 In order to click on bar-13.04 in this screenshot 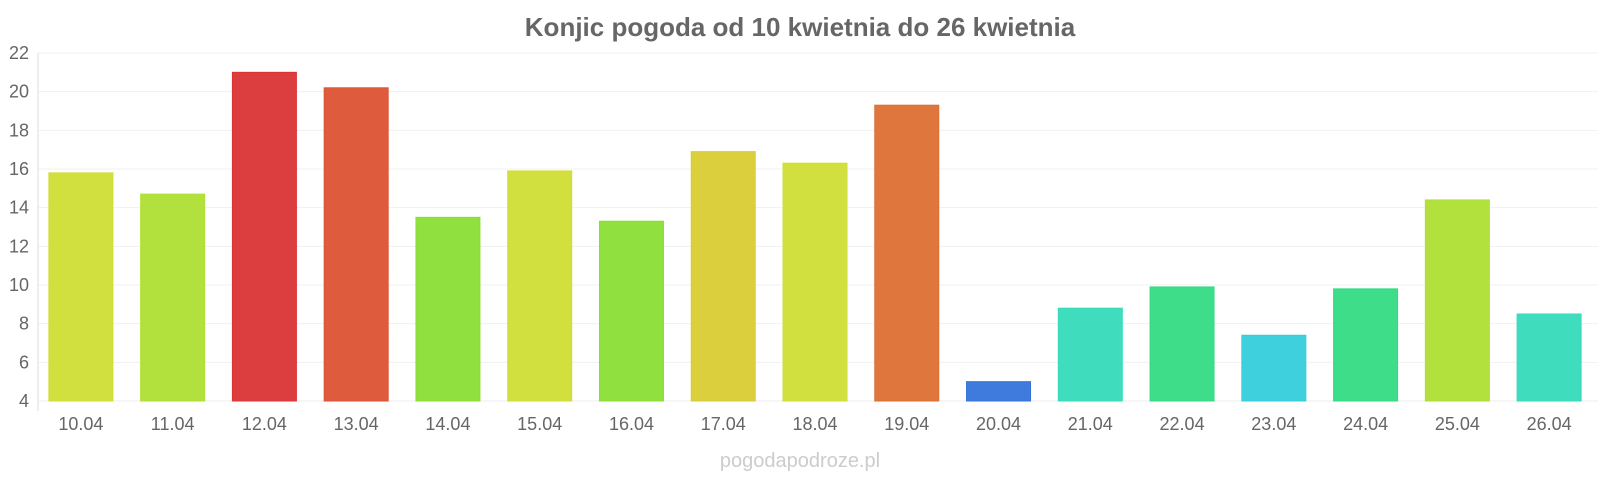, I will do `click(356, 244)`.